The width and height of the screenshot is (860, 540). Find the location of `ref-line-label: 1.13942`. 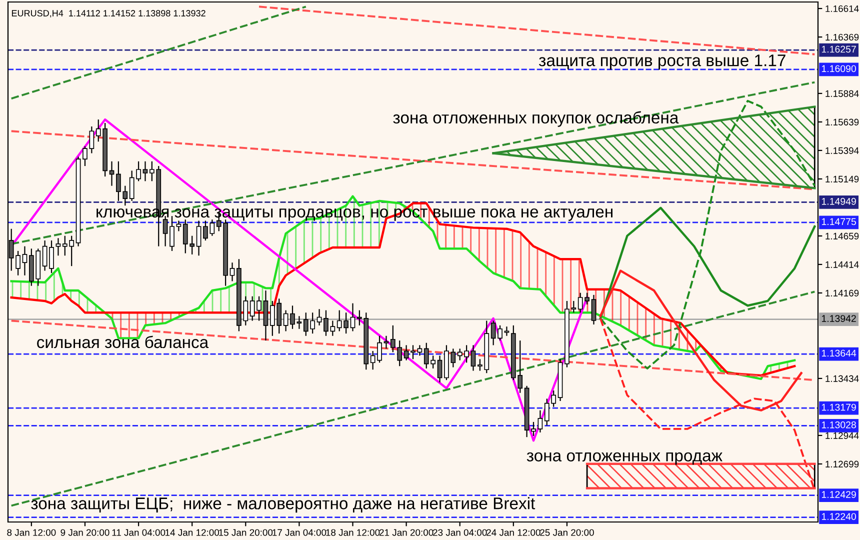

ref-line-label: 1.13942 is located at coordinates (839, 318).